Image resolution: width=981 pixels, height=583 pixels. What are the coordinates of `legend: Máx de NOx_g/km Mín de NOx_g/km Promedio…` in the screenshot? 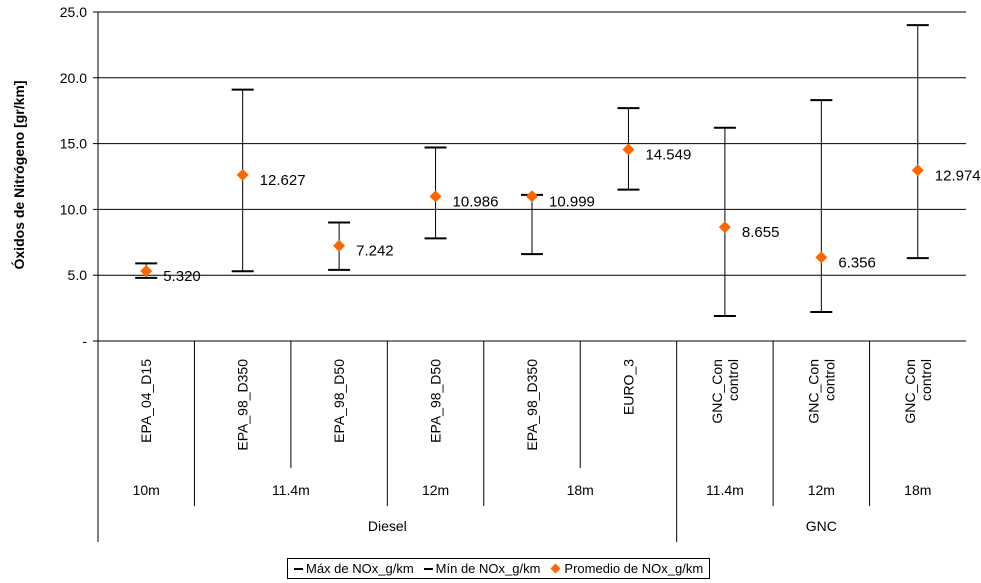 It's located at (499, 568).